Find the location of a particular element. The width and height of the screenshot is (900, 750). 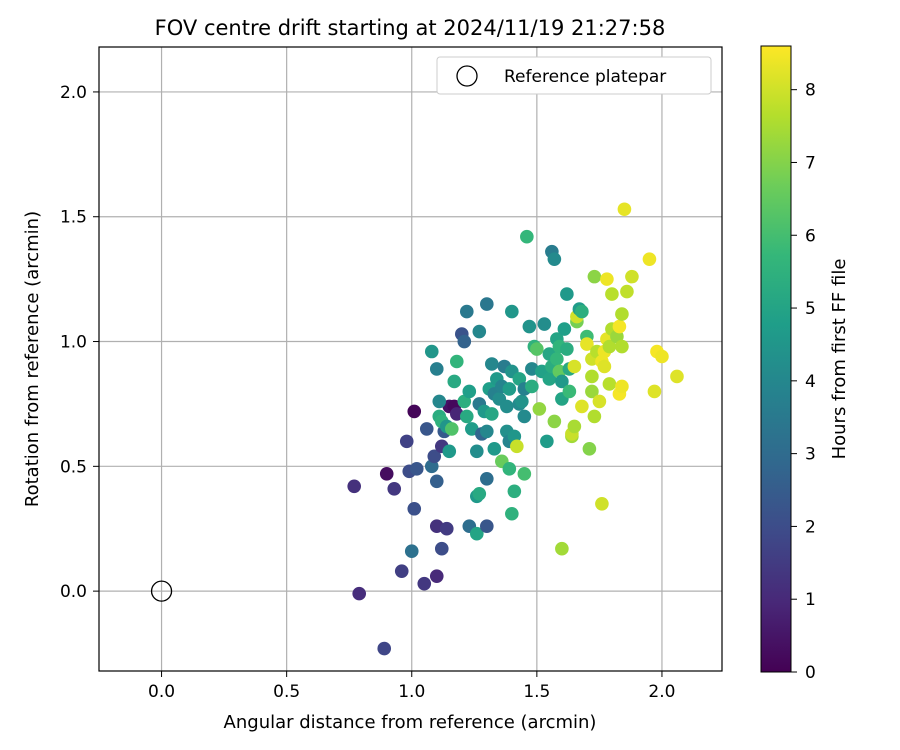

x-axis-label: Angular distance from reference (arcmin) is located at coordinates (410, 722).